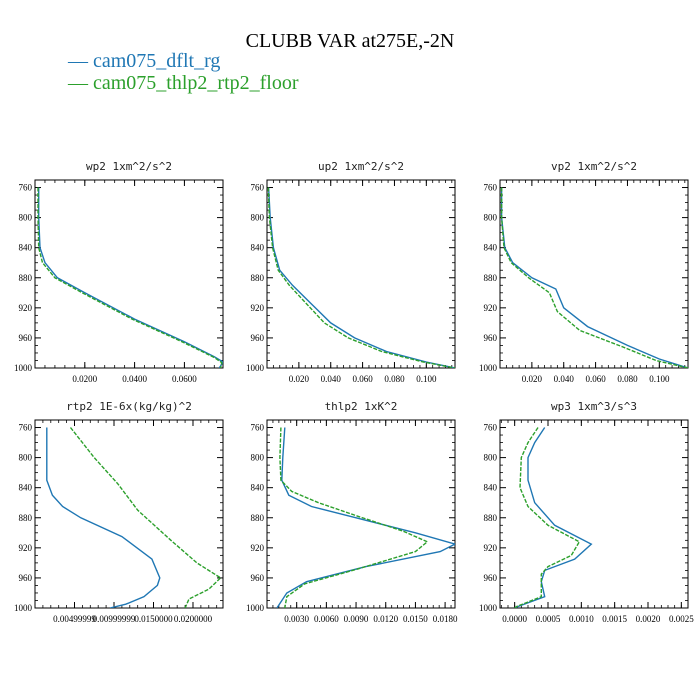 The height and width of the screenshot is (700, 700). I want to click on legend-item-floor: — cam075_thlp2_rtp2_floor, so click(183, 83).